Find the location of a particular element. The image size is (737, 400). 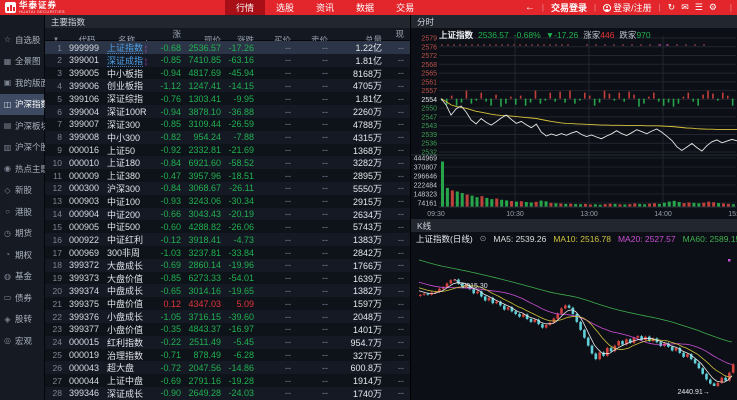

table-row: 8 399008 中小300 -0.82 954.24 -7.88 -- -- 4315万 -- is located at coordinates (227, 137).